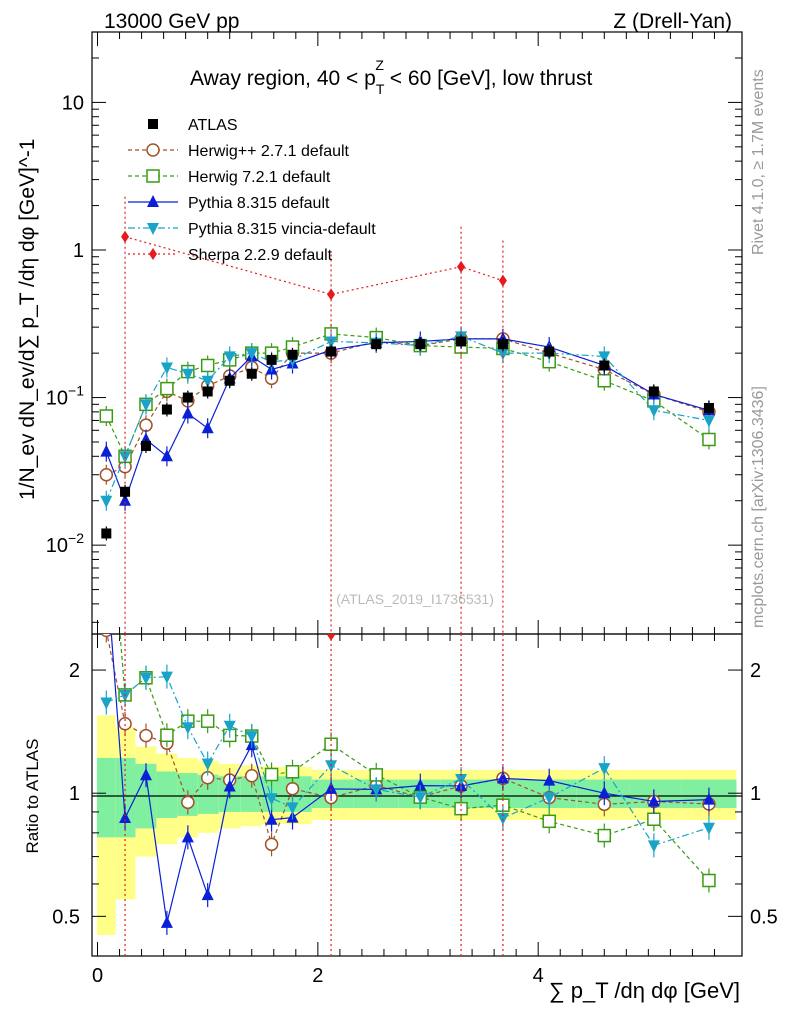 This screenshot has height=1024, width=786. What do you see at coordinates (171, 21) in the screenshot?
I see `header-left: 13000 GeV pp` at bounding box center [171, 21].